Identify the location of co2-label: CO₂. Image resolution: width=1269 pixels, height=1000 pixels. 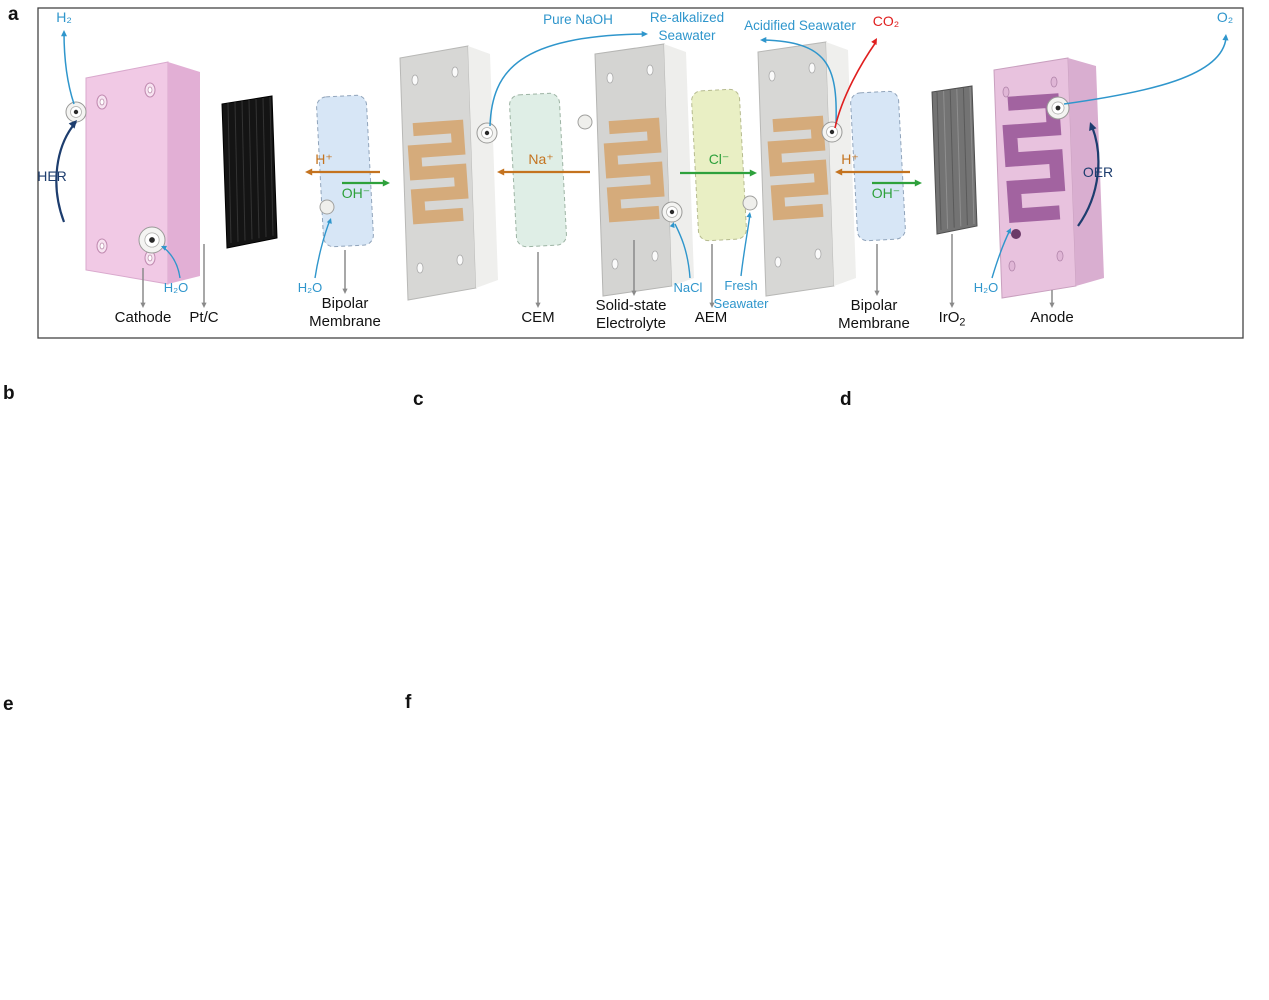
(886, 21).